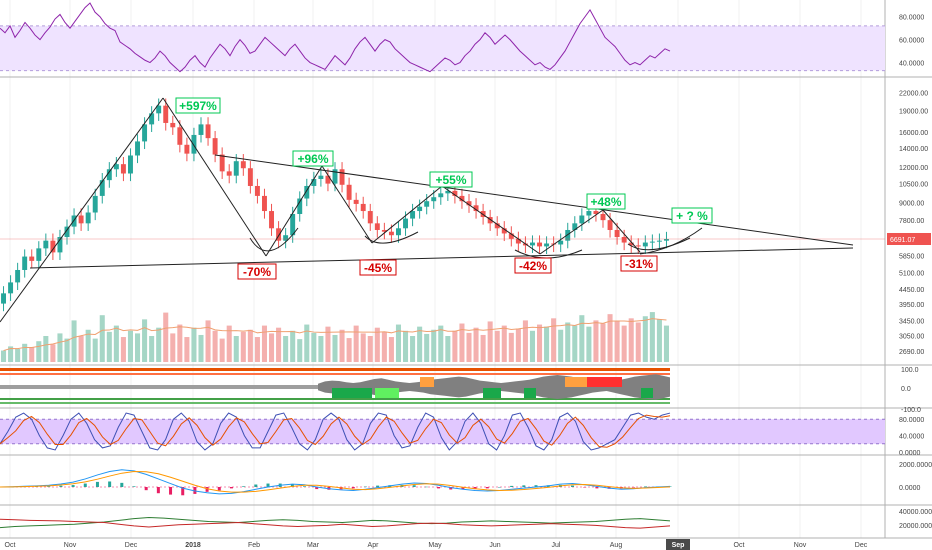  I want to click on annotation-label: -42%, so click(533, 266).